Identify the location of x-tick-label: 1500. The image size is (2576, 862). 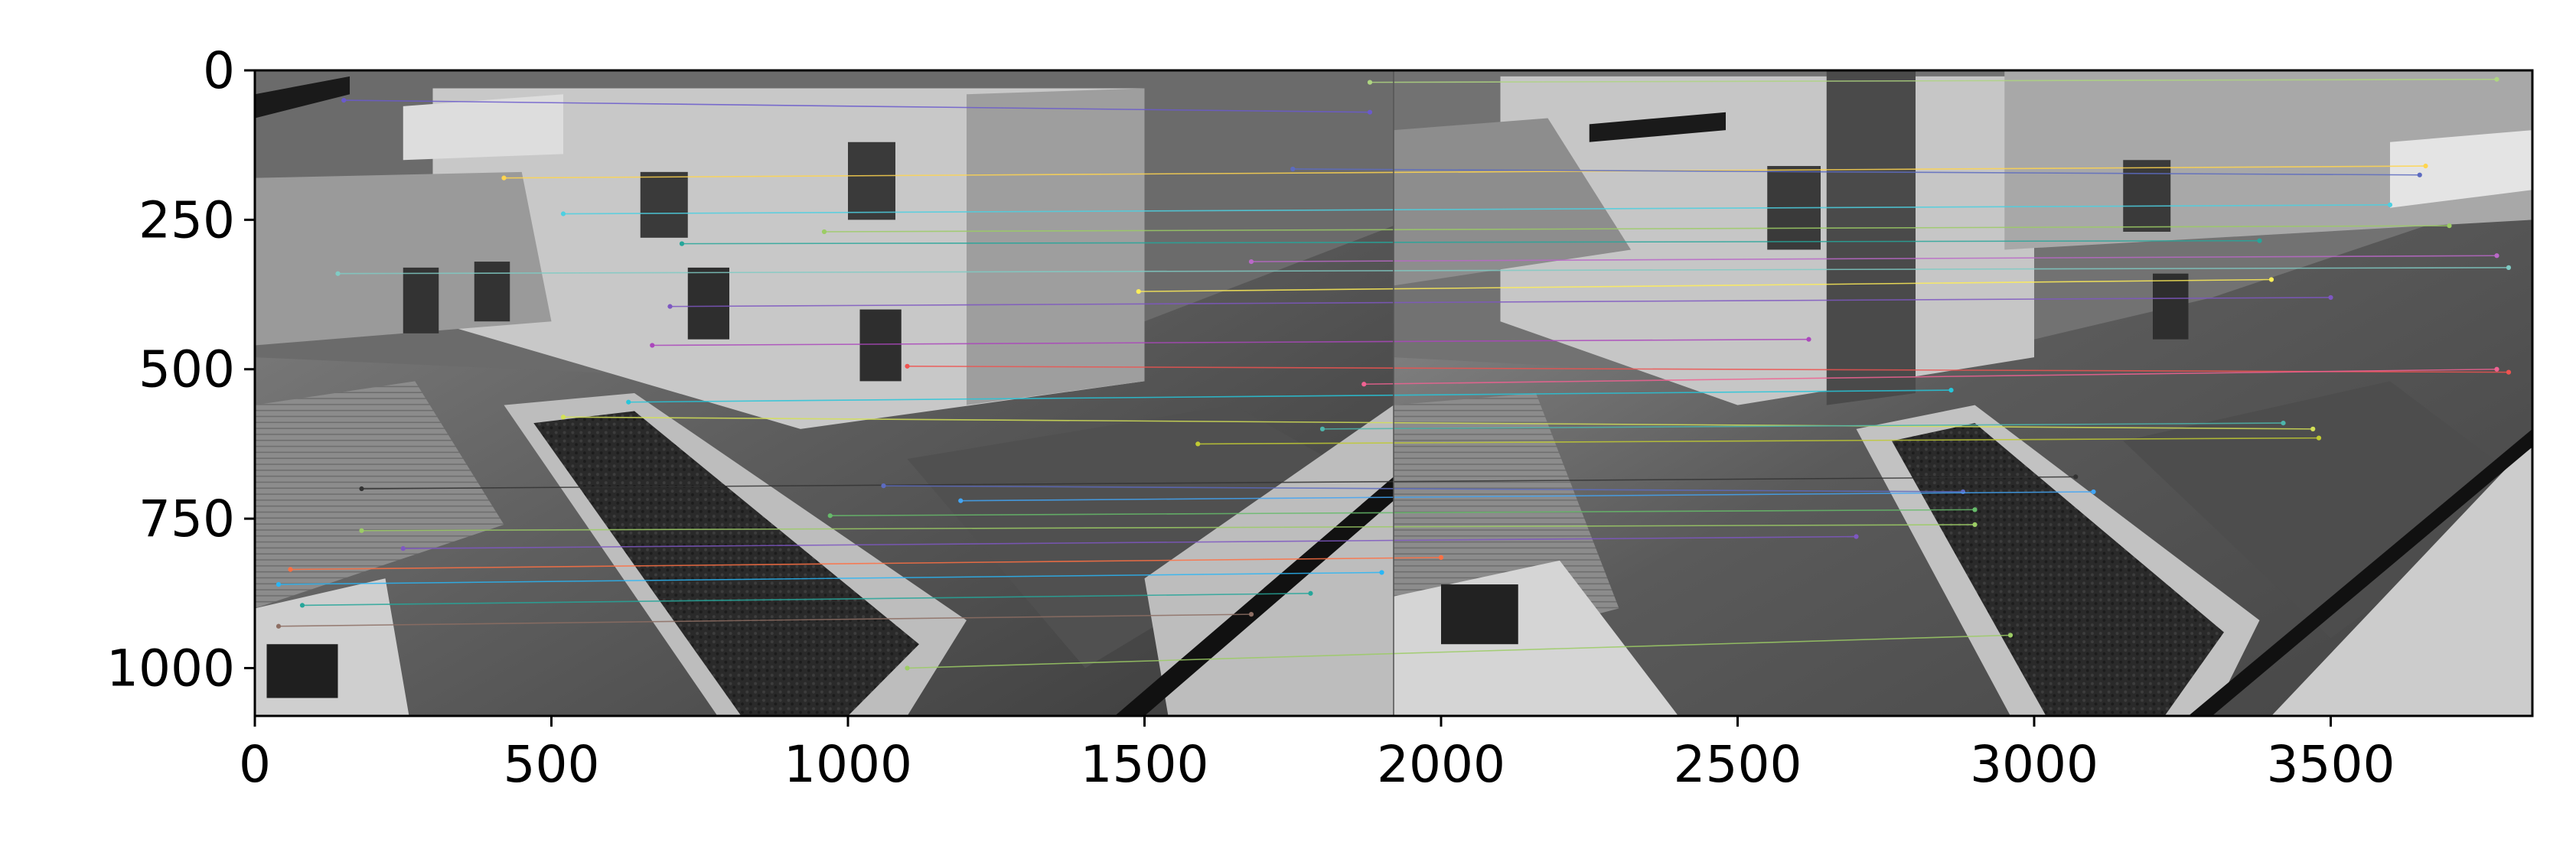
(1145, 764).